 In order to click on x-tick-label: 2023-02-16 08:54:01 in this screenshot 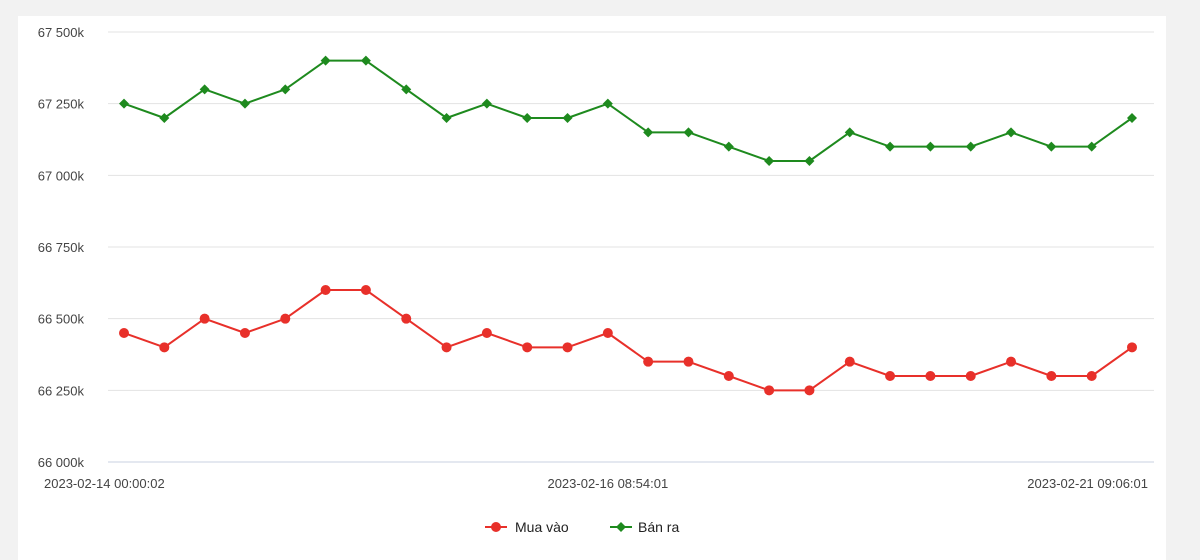, I will do `click(607, 483)`.